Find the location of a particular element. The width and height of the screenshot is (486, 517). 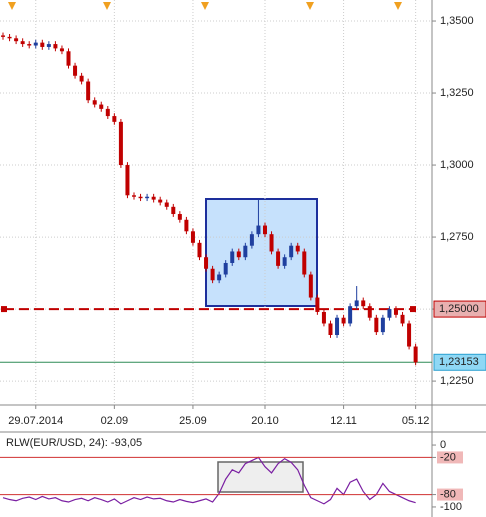

y-tick-label: -80 is located at coordinates (448, 494).